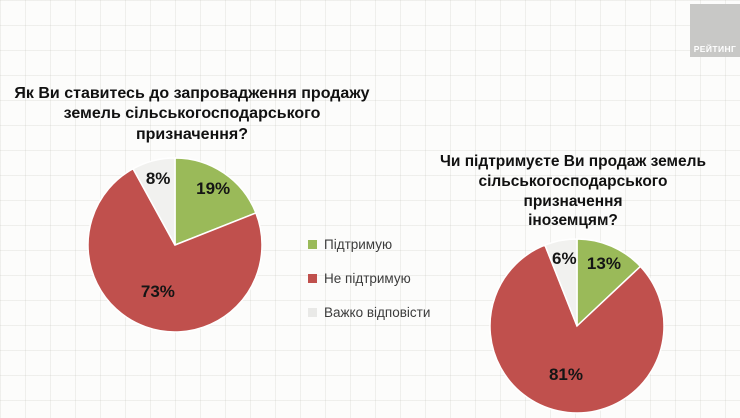 Image resolution: width=740 pixels, height=418 pixels. Describe the element at coordinates (358, 244) in the screenshot. I see `legend-label-support: Підтримую` at that location.